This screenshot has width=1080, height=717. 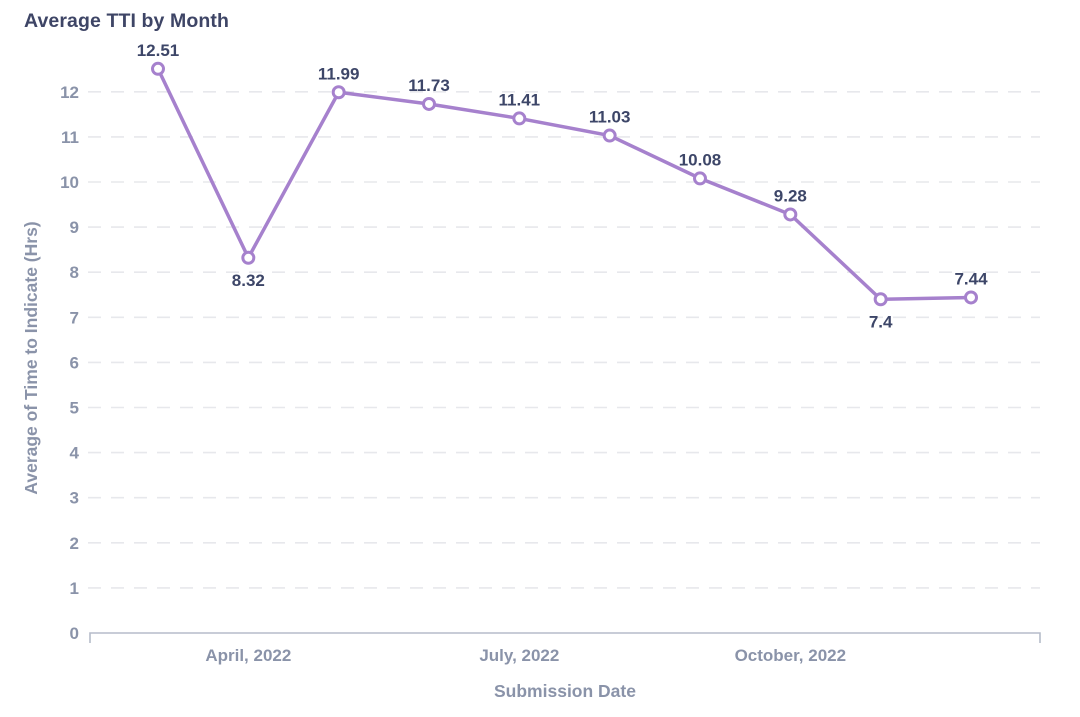 What do you see at coordinates (520, 99) in the screenshot?
I see `data-point-label: 11.41` at bounding box center [520, 99].